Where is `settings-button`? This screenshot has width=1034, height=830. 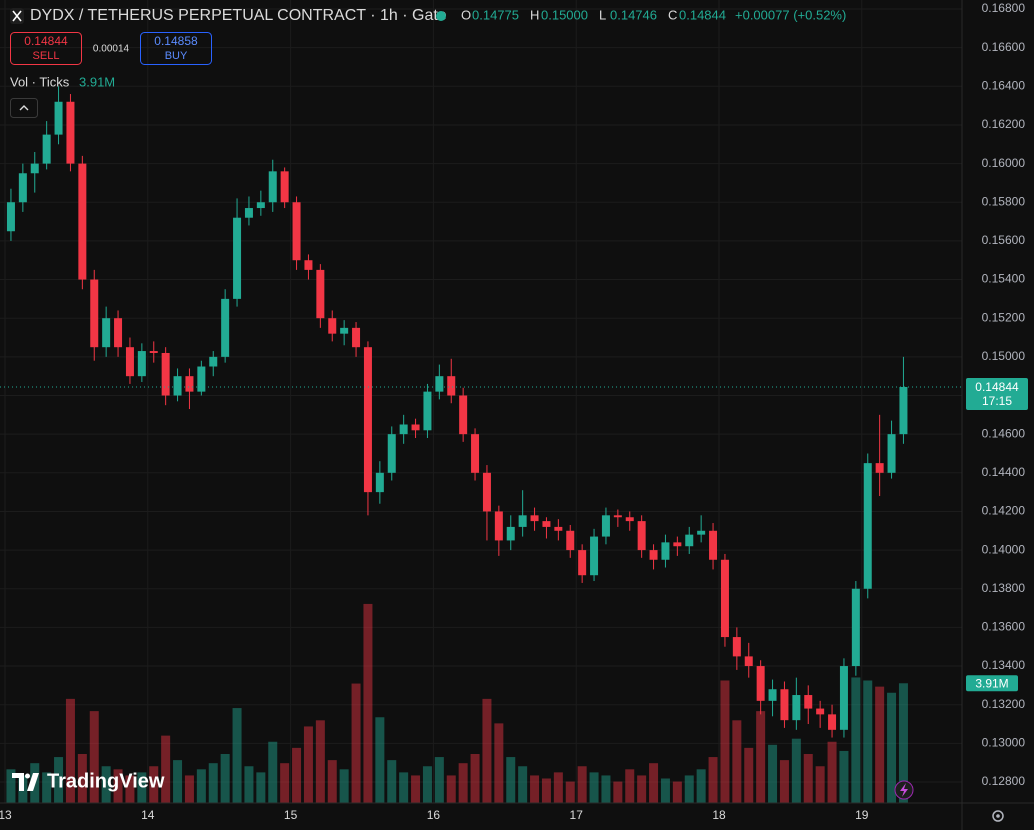 settings-button is located at coordinates (998, 816).